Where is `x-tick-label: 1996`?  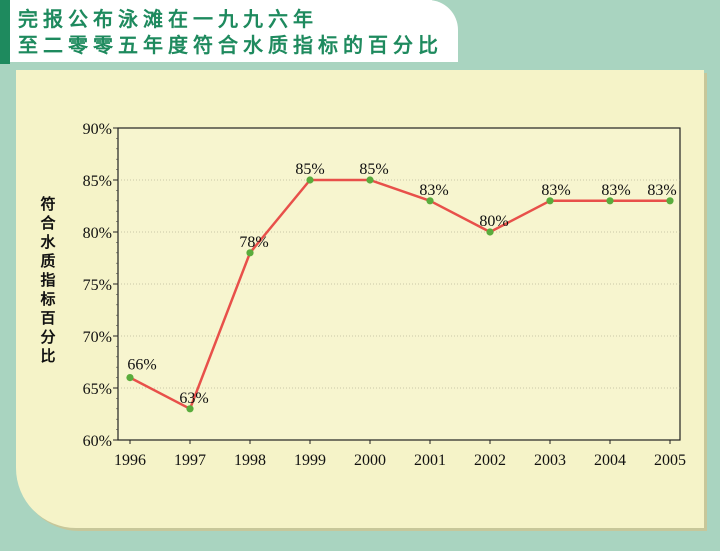 x-tick-label: 1996 is located at coordinates (130, 460).